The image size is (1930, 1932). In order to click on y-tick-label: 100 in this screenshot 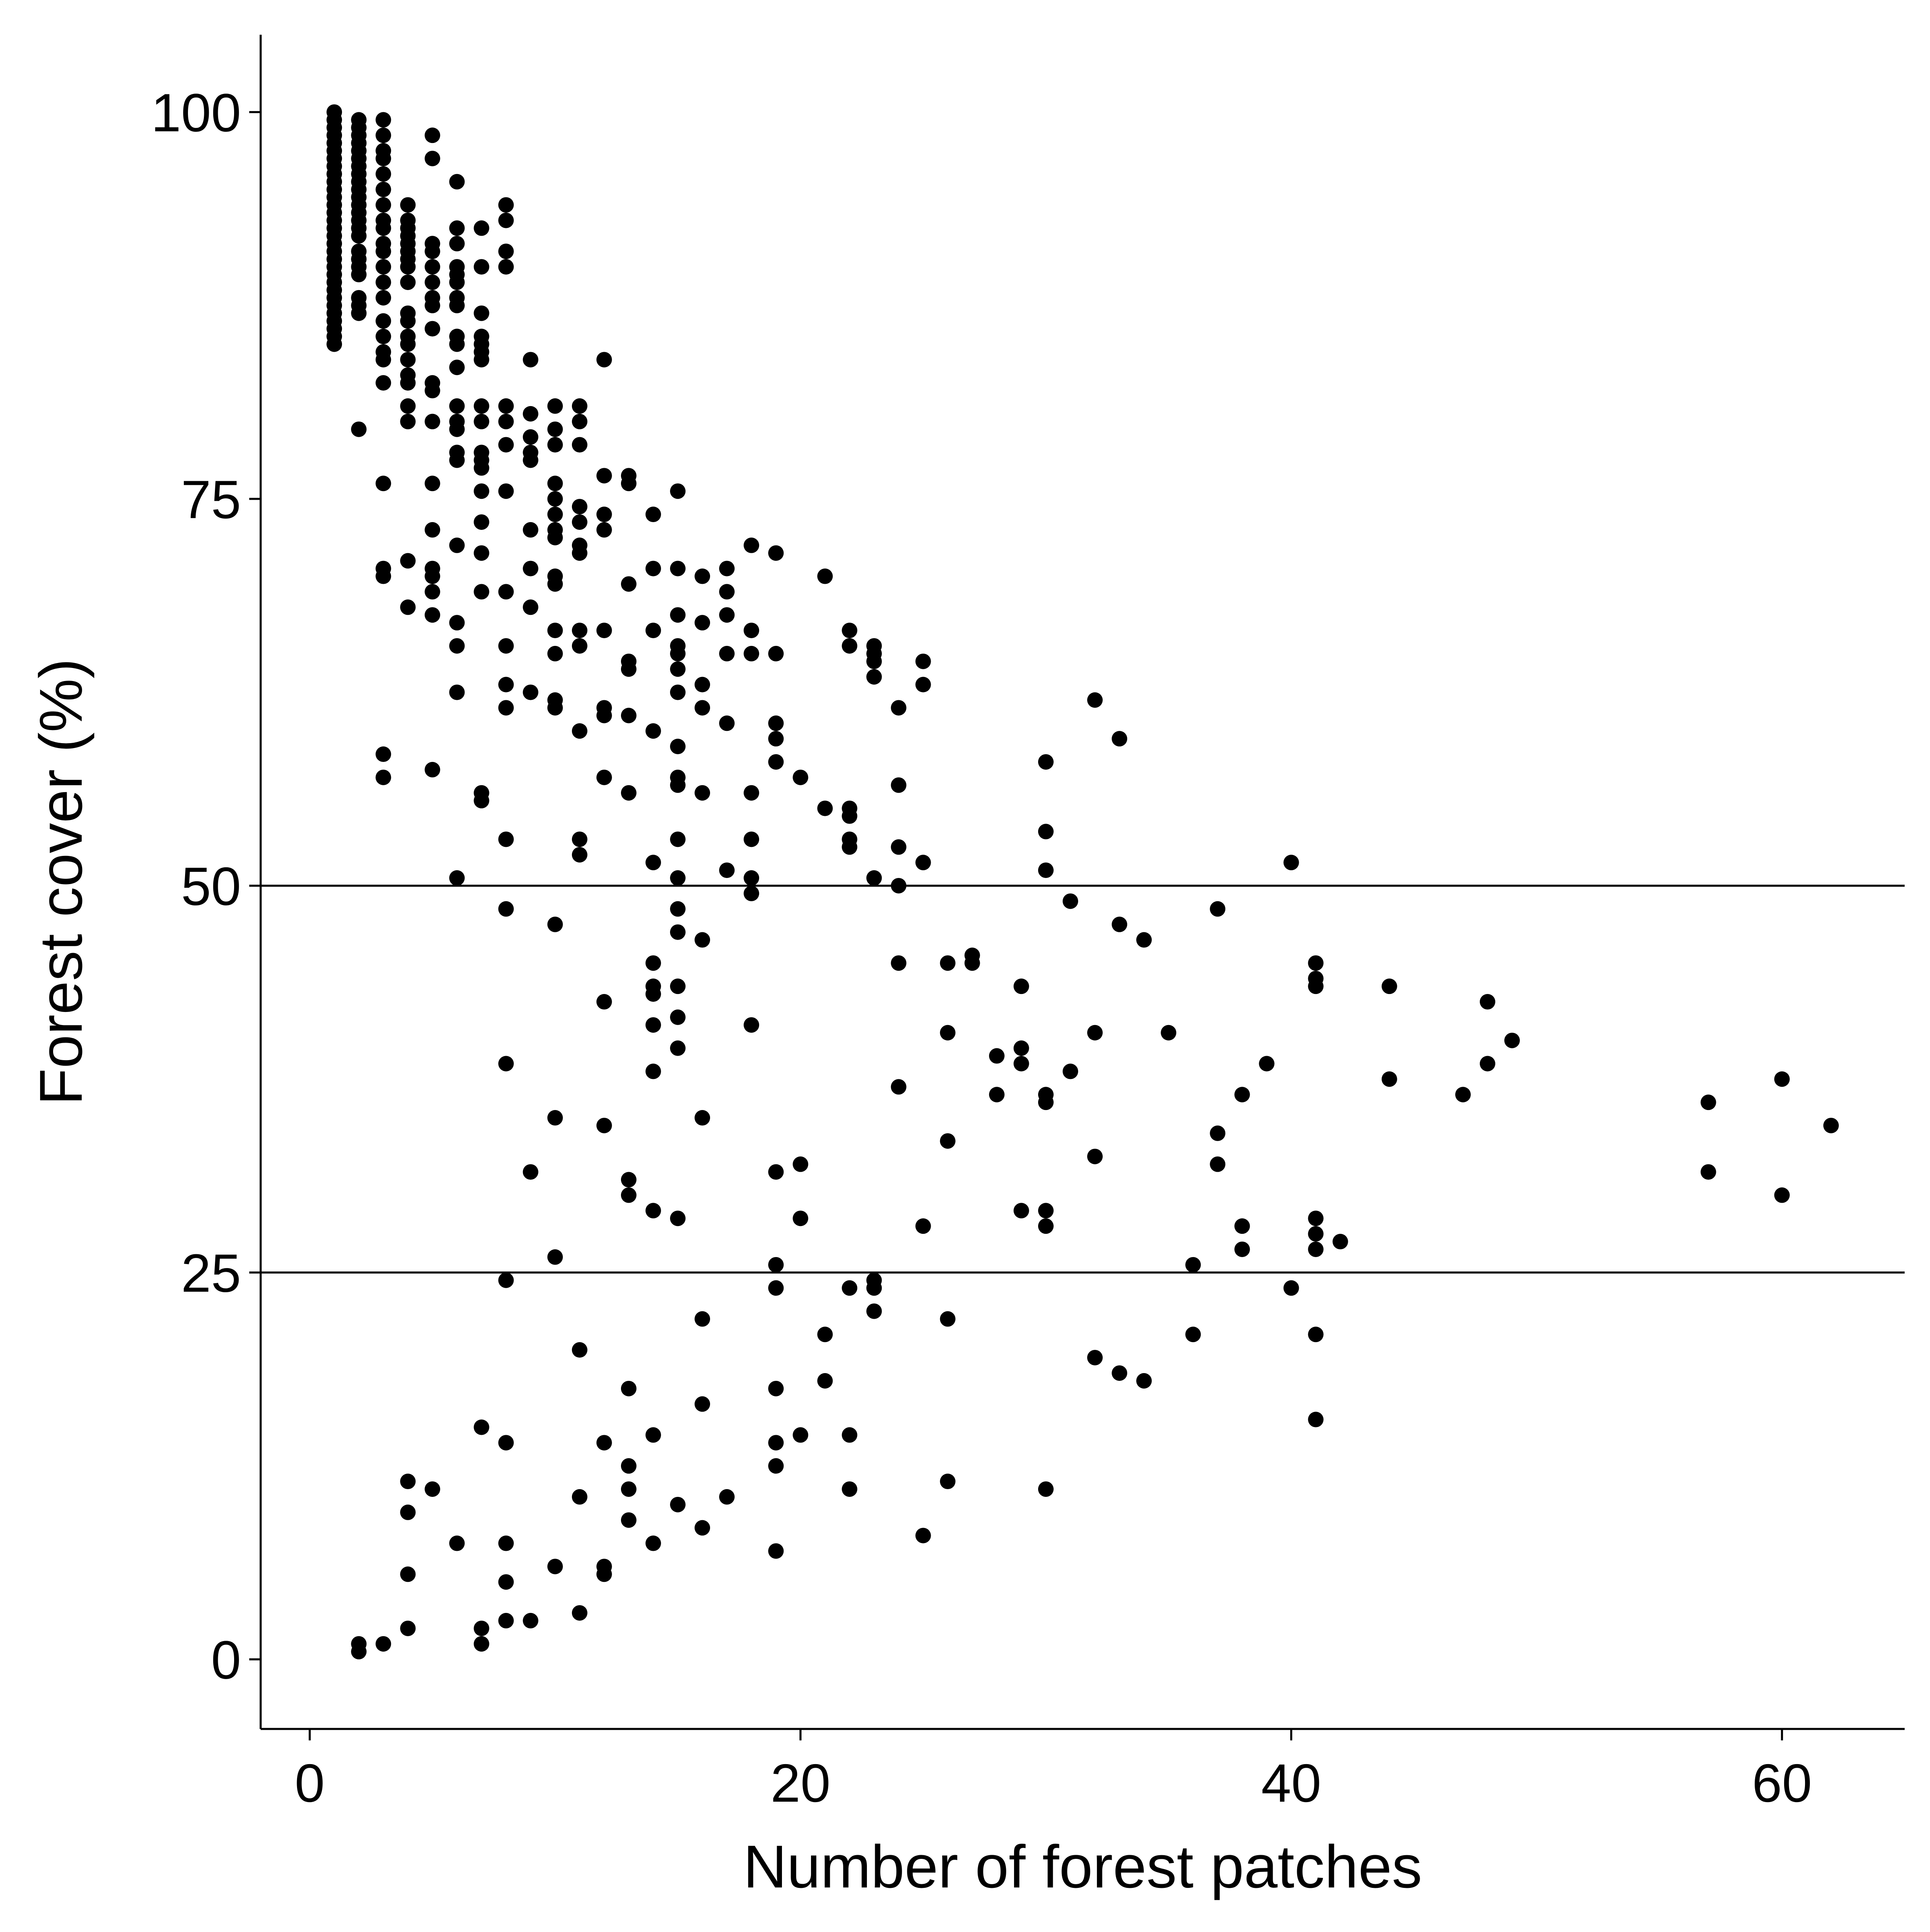, I will do `click(196, 113)`.